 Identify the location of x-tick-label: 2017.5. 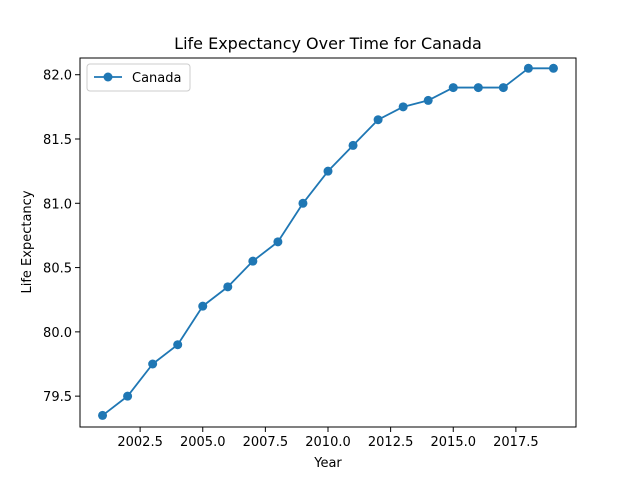
(516, 442).